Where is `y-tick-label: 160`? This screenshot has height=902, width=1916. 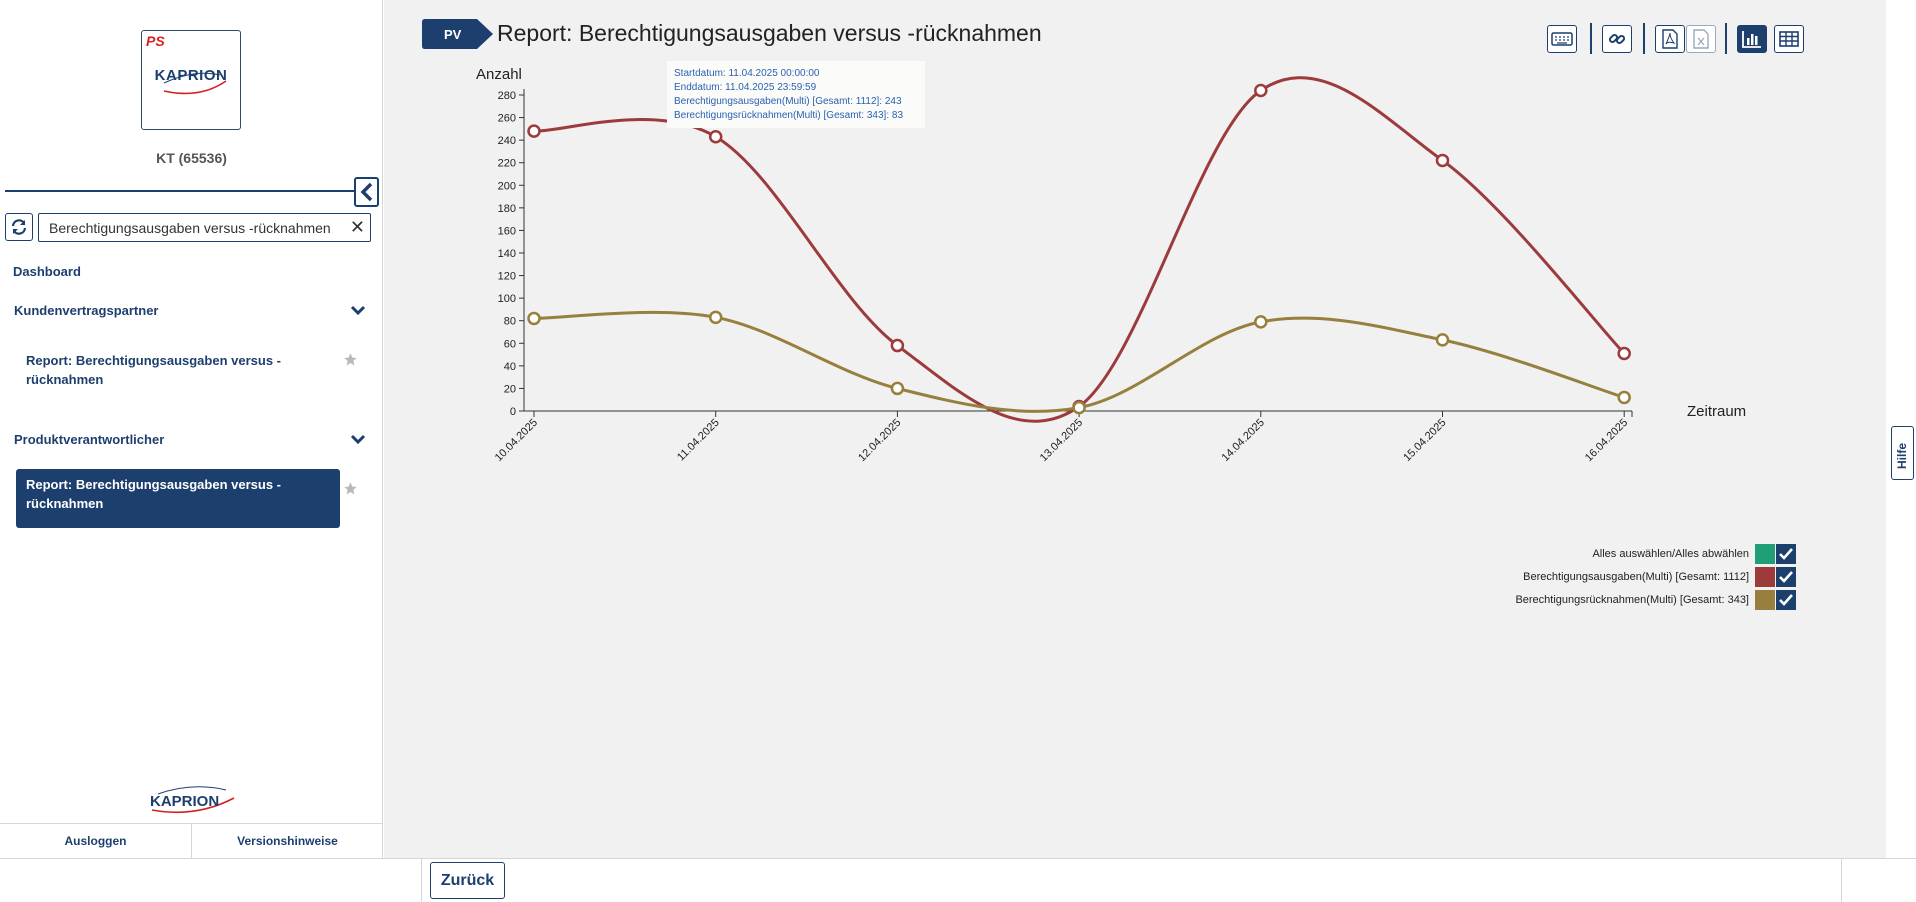
y-tick-label: 160 is located at coordinates (507, 231).